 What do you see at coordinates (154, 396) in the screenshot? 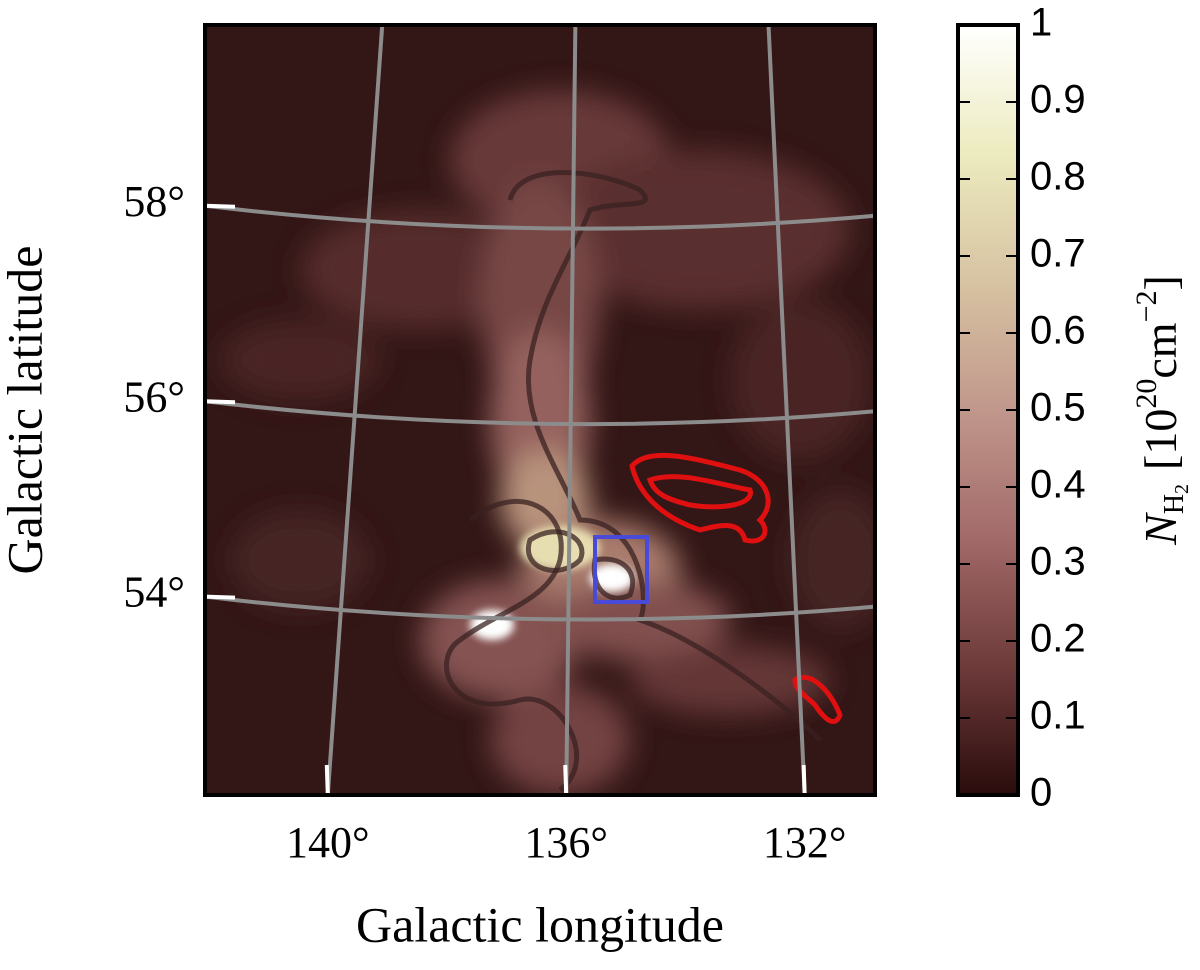
I see `y-tick-label: 56°` at bounding box center [154, 396].